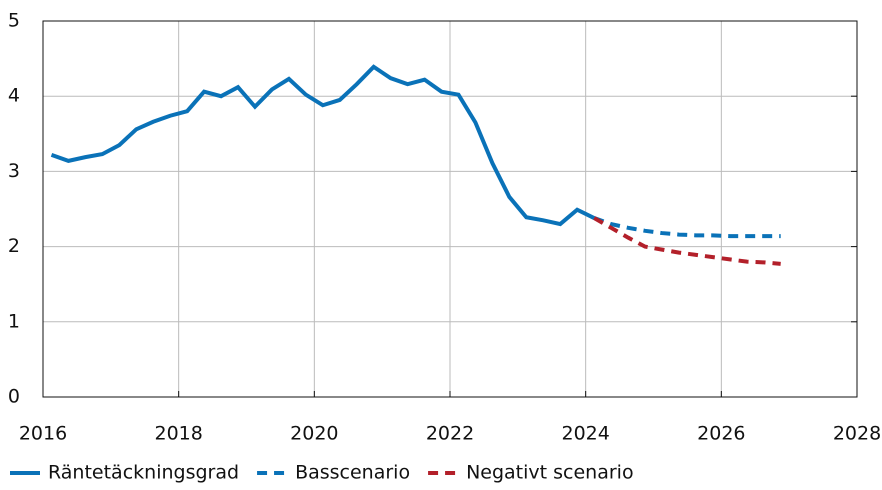 The height and width of the screenshot is (490, 882). What do you see at coordinates (178, 434) in the screenshot?
I see `x-tick-label: 2018` at bounding box center [178, 434].